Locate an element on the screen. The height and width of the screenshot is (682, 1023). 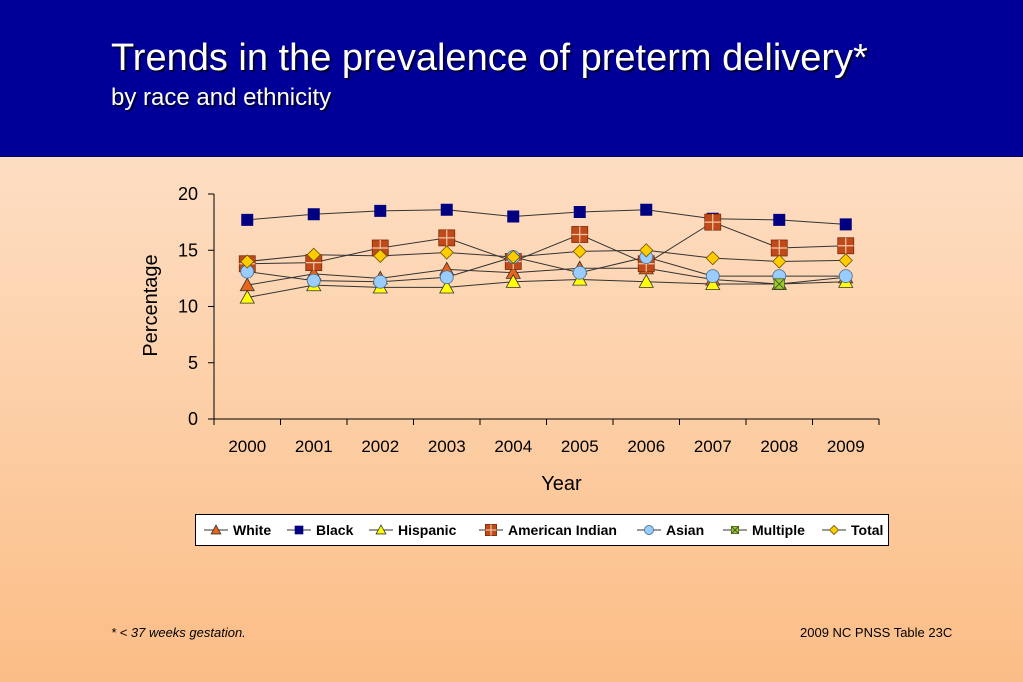
source-citation: 2009 NC PNSS Table 23C is located at coordinates (876, 632).